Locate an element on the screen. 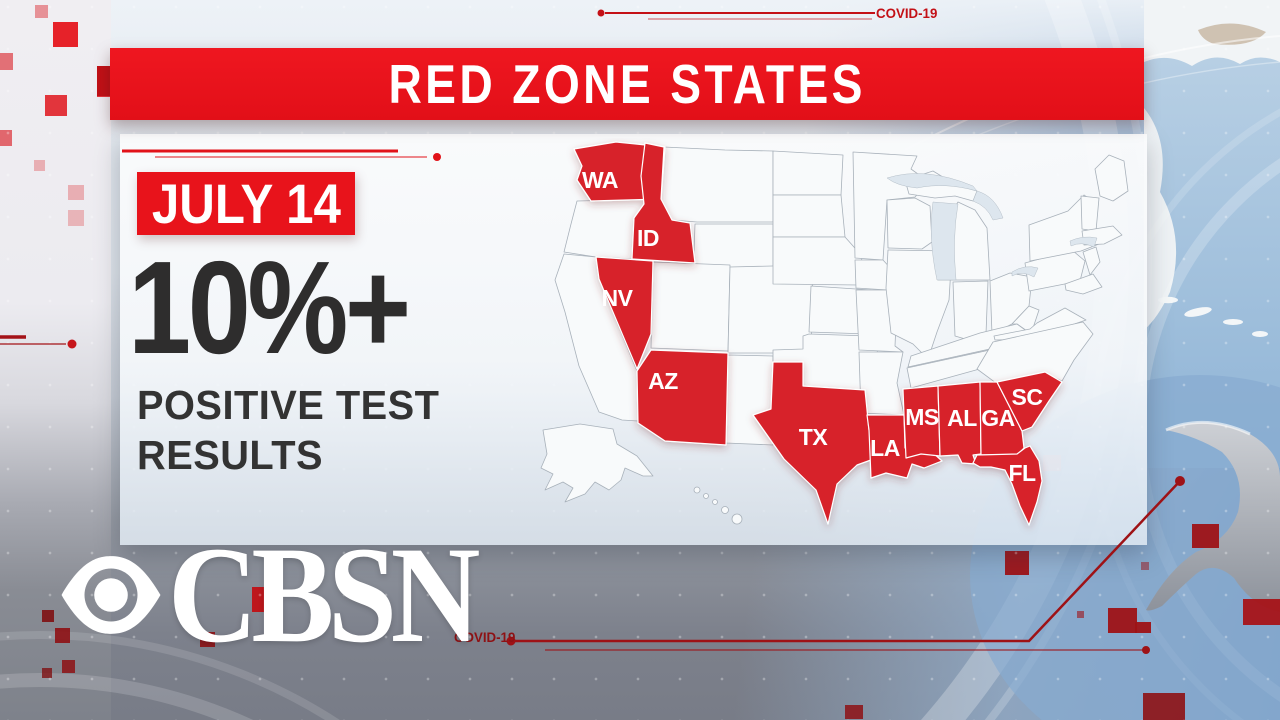 This screenshot has height=720, width=1280. state-hi is located at coordinates (718, 505).